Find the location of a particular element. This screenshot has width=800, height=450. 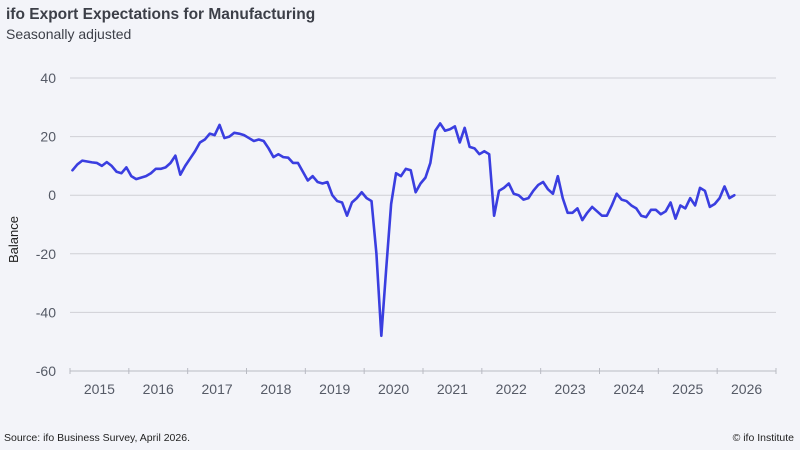

x-tick-label: 2022 is located at coordinates (511, 389).